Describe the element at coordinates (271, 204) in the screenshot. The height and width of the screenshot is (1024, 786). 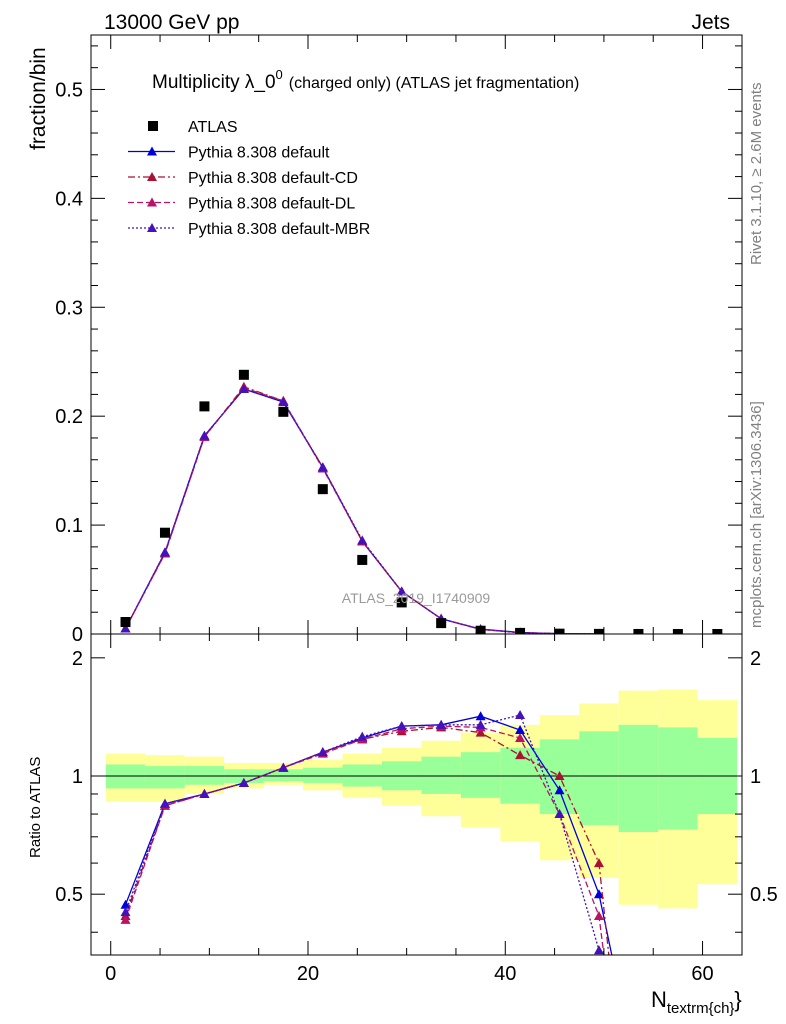
I see `legend-label-3: Pythia 8.308 default-DL` at that location.